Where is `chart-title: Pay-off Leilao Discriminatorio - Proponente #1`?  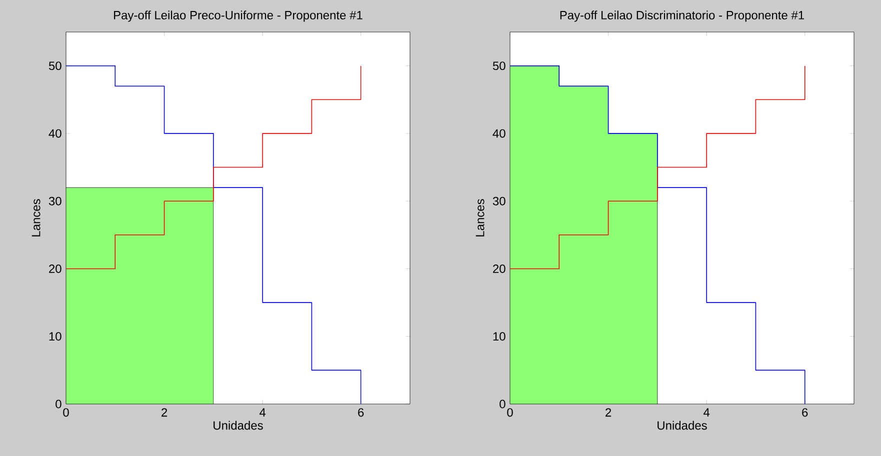
chart-title: Pay-off Leilao Discriminatorio - Proponente #1 is located at coordinates (682, 16).